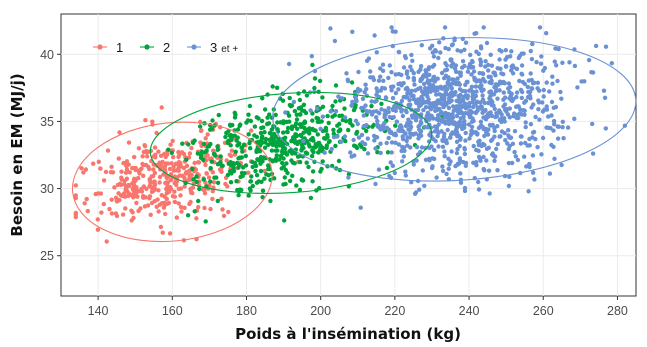  What do you see at coordinates (165, 47) in the screenshot?
I see `legend: 1 2 3 et +` at bounding box center [165, 47].